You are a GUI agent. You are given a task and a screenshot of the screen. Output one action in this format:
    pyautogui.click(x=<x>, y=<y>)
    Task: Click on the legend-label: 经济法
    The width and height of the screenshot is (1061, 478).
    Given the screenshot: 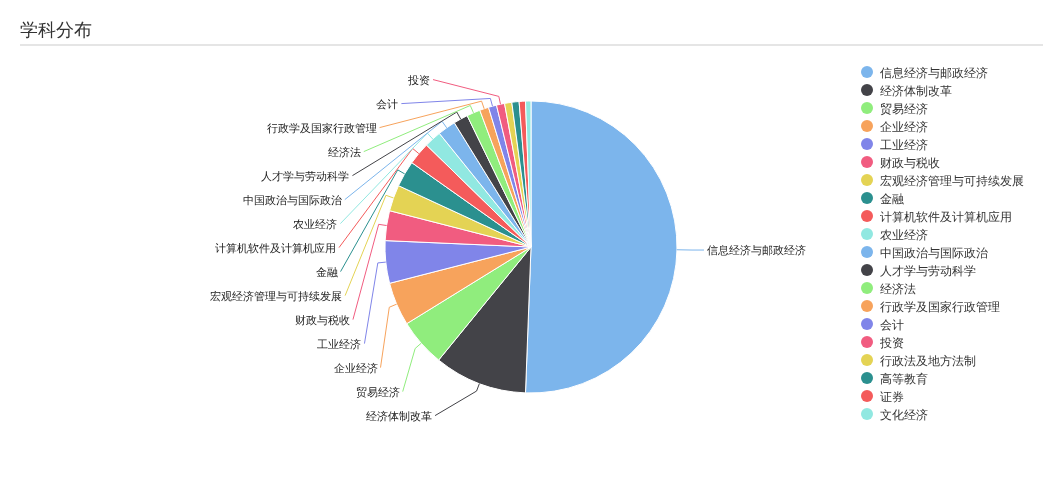 What is the action you would take?
    pyautogui.click(x=898, y=288)
    